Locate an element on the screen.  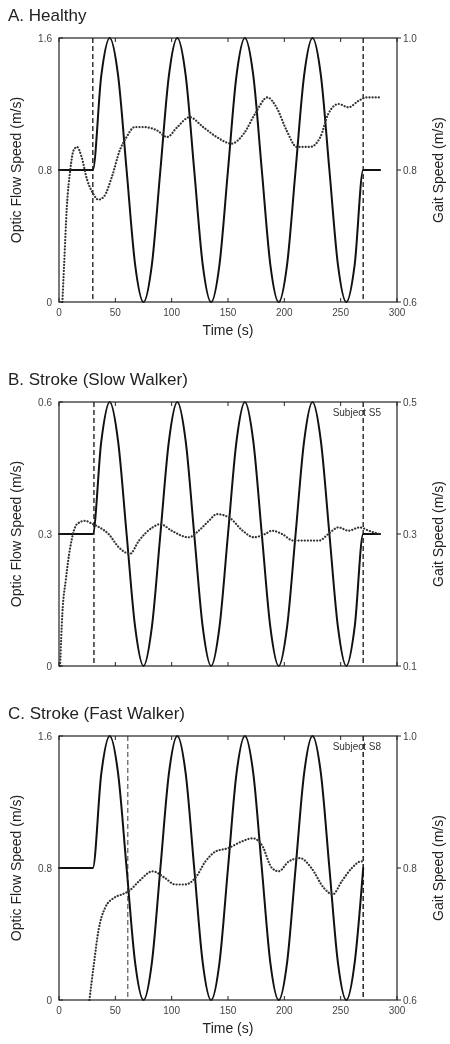
y2-tick-label: 0.1 is located at coordinates (410, 666).